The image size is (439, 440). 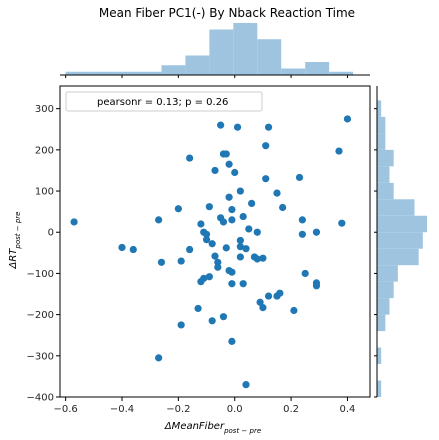 I want to click on y-axis-label-sub: post − pre, so click(x=18, y=231).